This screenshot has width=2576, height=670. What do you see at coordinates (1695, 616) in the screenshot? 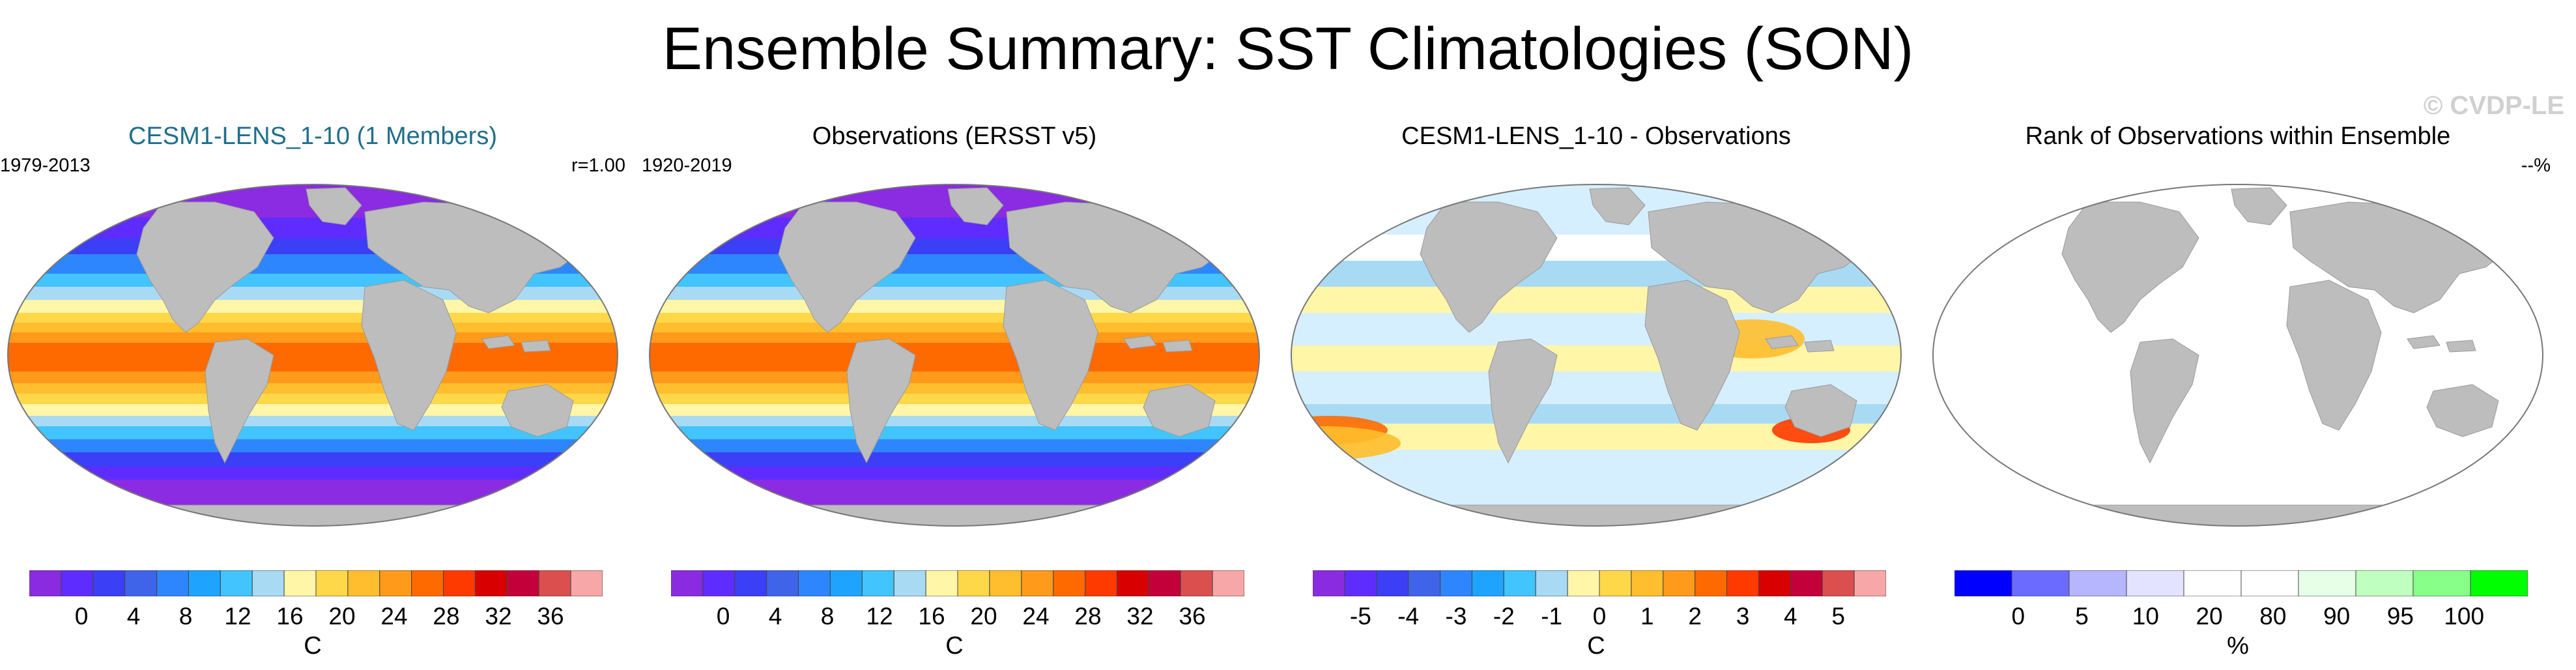
I see `colorbar-tick-label: 2` at bounding box center [1695, 616].